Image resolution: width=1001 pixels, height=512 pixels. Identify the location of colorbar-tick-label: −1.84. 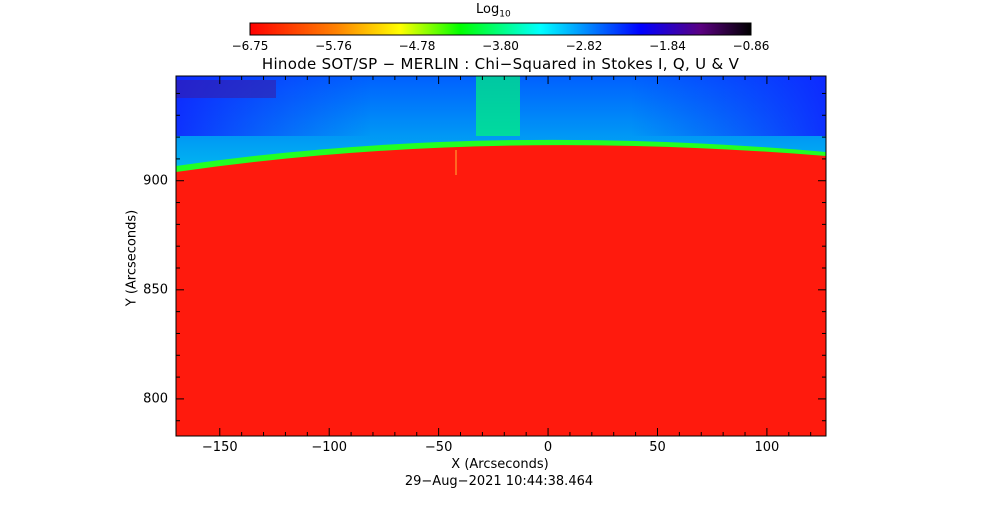
(667, 46).